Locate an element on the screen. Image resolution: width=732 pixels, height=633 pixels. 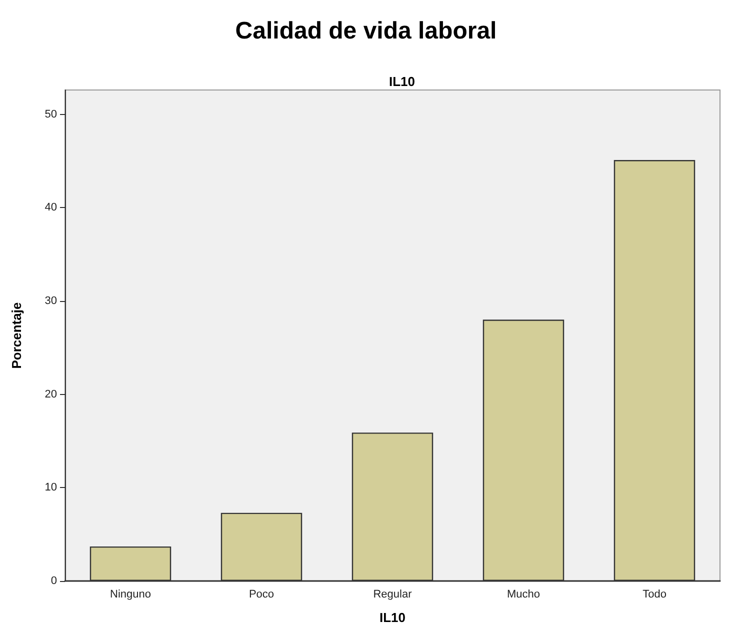
x-tick-label: Mucho is located at coordinates (523, 594).